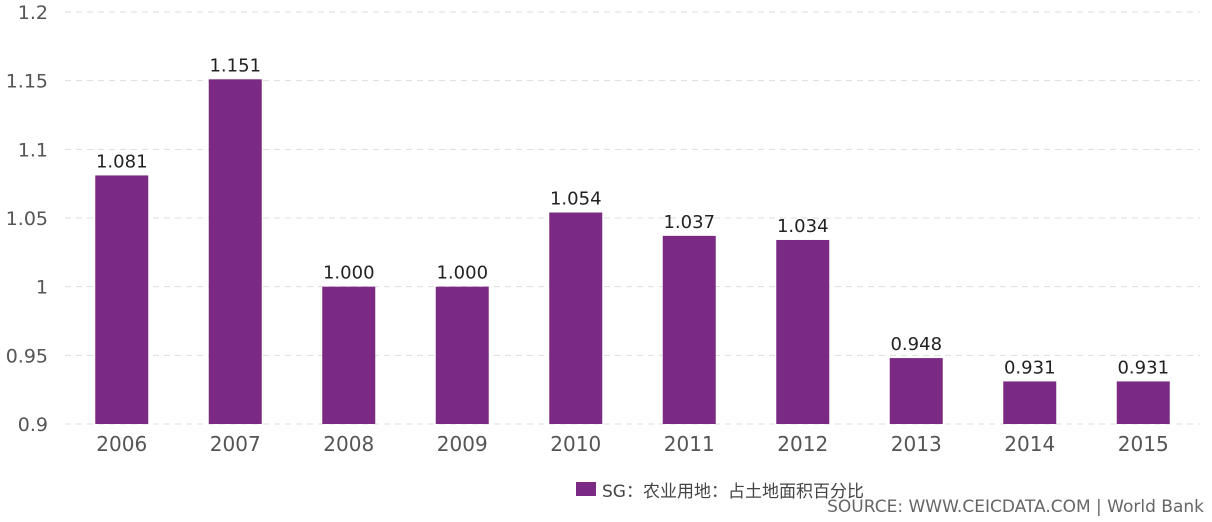  I want to click on y-tick-label: 1, so click(42, 288).